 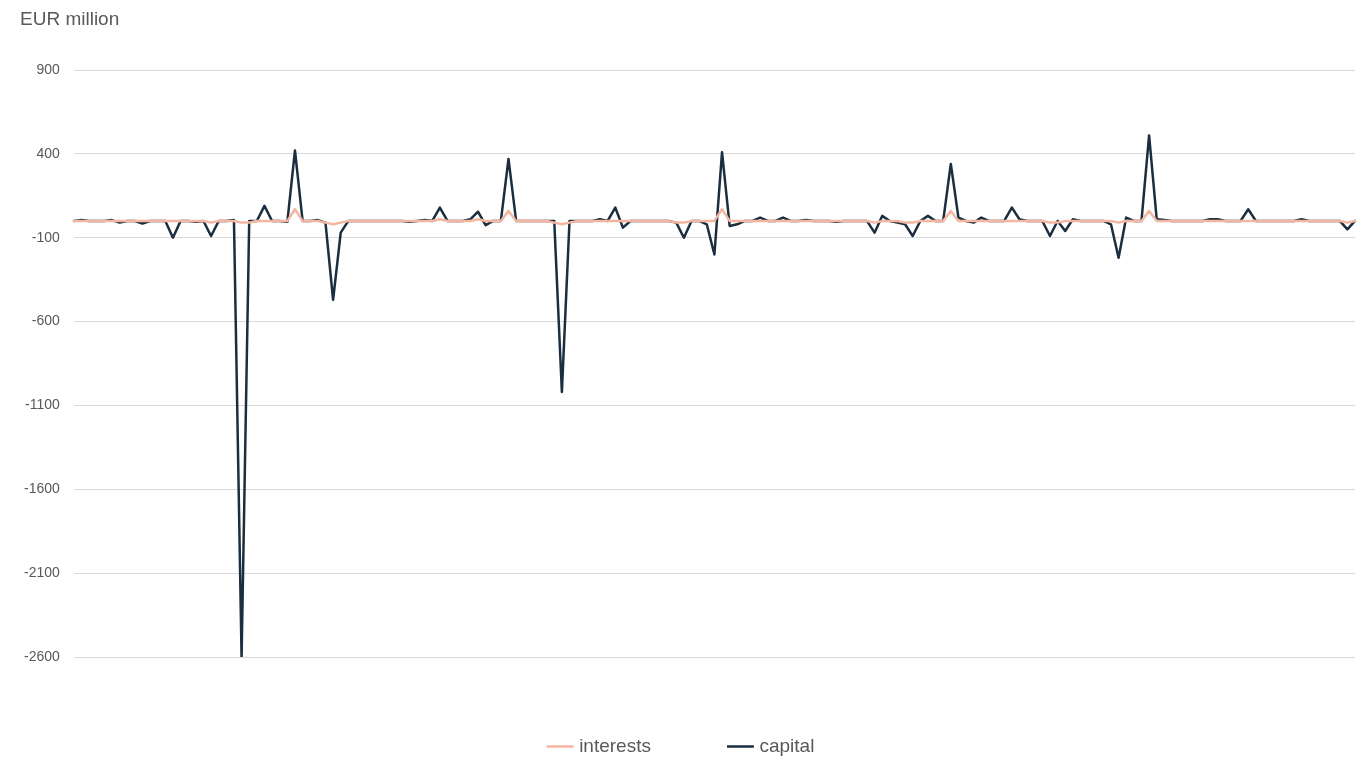 I want to click on legend-label: interests, so click(x=615, y=745).